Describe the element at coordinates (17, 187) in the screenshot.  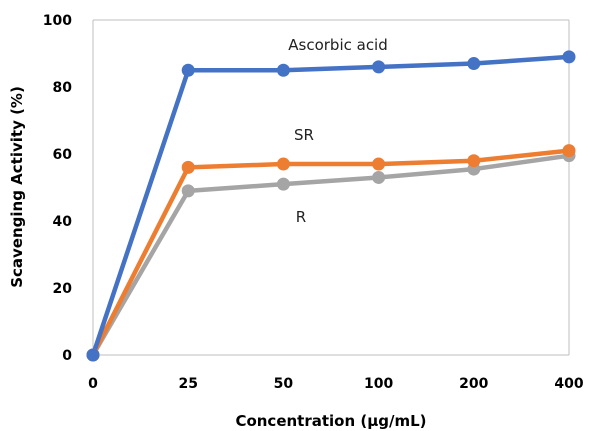
I see `y-axis-title: Scavenging Activity (%)` at that location.